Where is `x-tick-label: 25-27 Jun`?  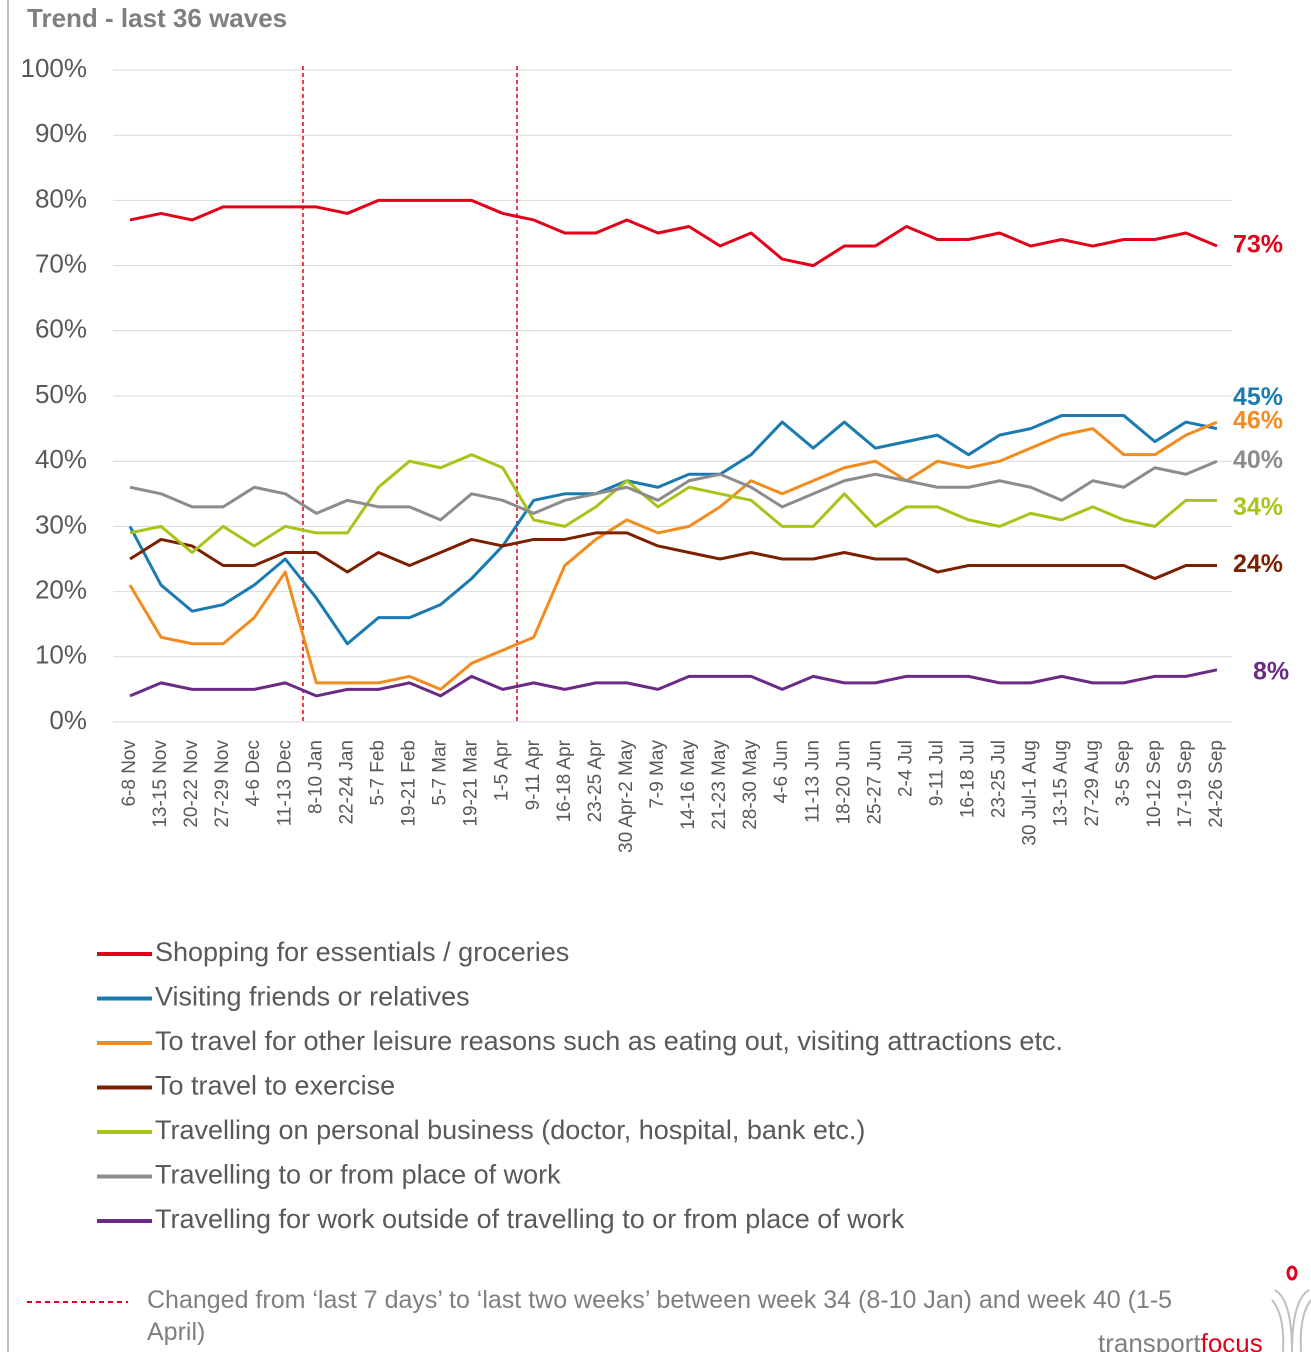
x-tick-label: 25-27 Jun is located at coordinates (874, 782).